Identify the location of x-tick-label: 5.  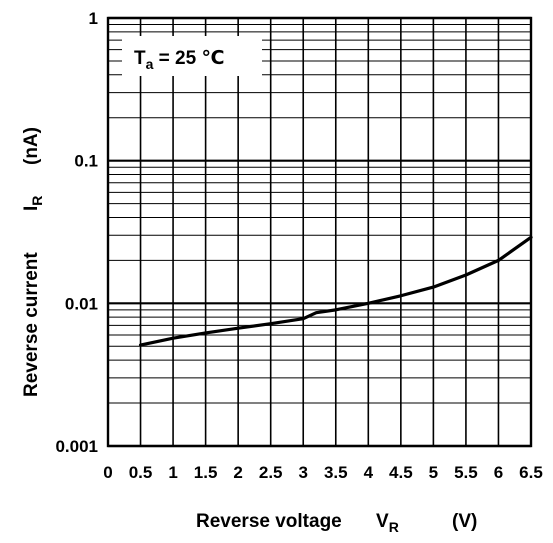
(433, 472).